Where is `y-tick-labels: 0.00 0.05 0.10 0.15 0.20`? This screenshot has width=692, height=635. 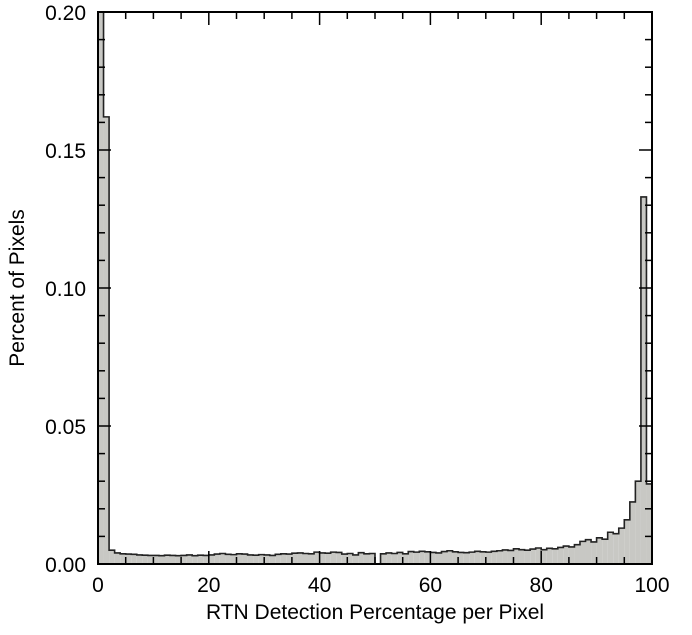
y-tick-labels: 0.00 0.05 0.10 0.15 0.20 is located at coordinates (65, 289).